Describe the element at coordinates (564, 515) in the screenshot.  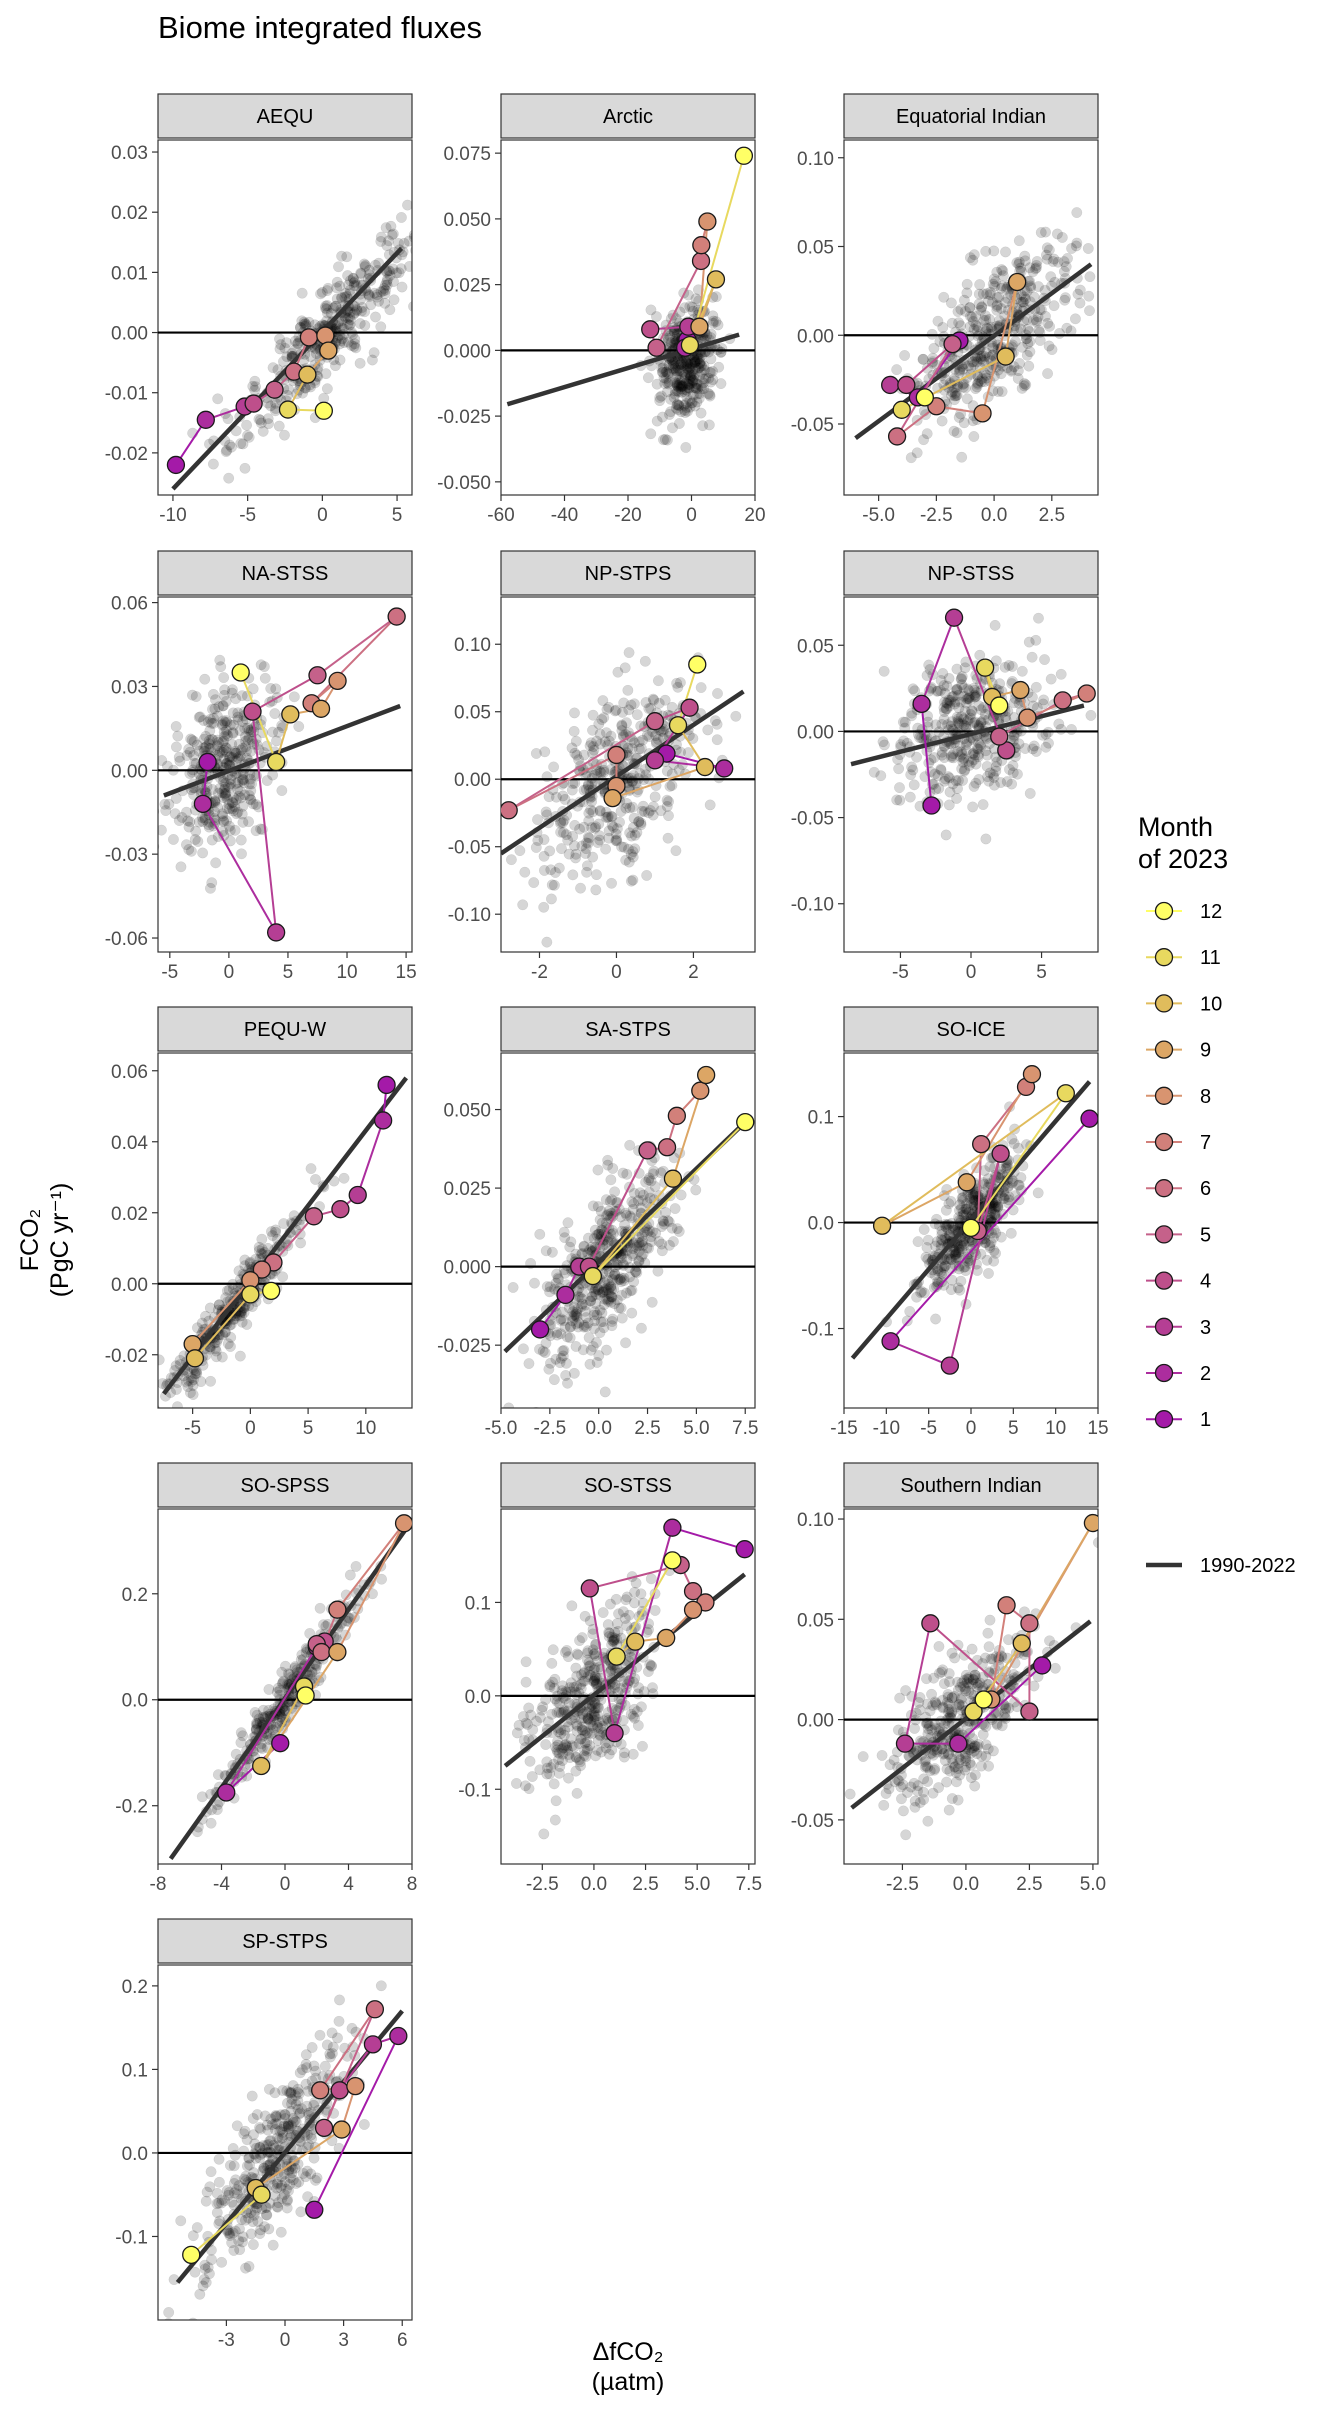
I see `x-tick-label: -40` at that location.